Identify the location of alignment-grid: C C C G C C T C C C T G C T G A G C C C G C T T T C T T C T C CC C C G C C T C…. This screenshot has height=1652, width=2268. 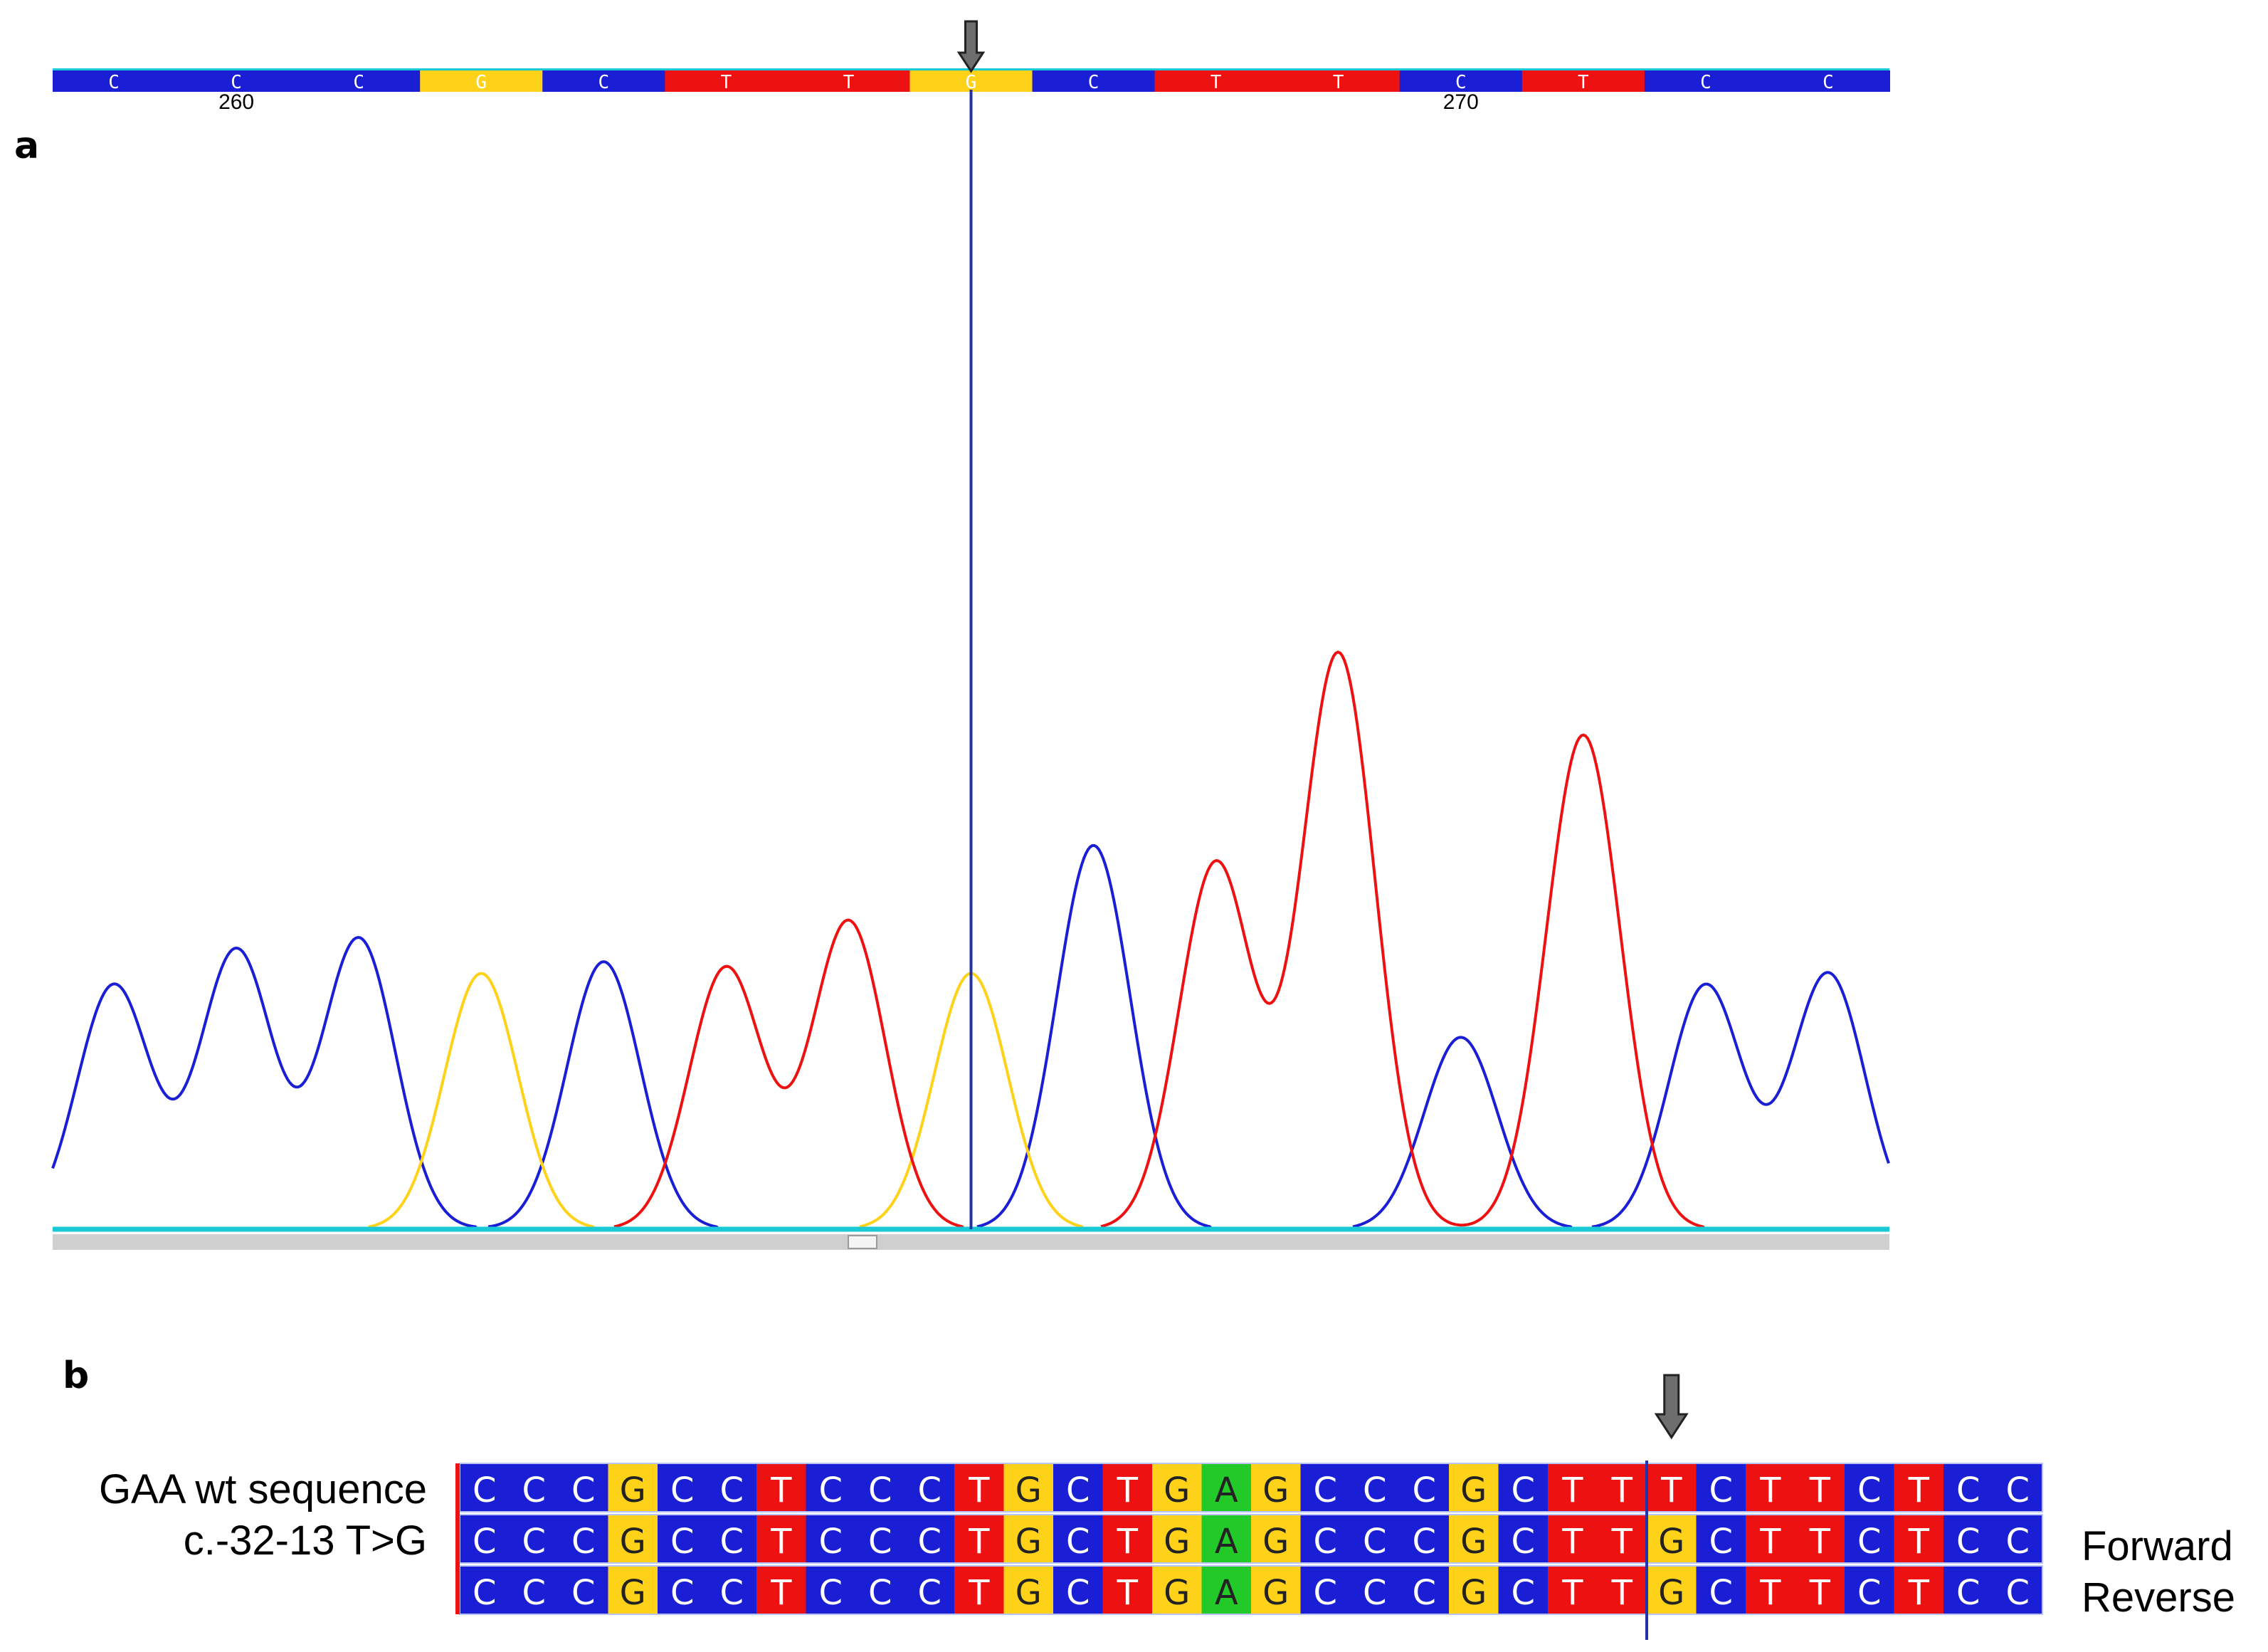
(1249, 1539).